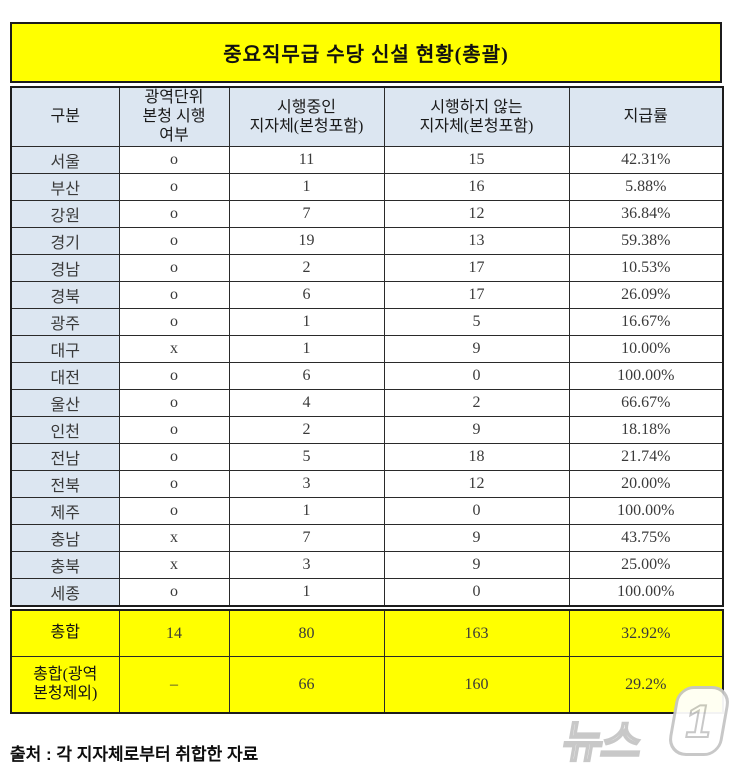 Image resolution: width=732 pixels, height=773 pixels. I want to click on table-row: 경북 o 6 17 26.09%, so click(367, 294).